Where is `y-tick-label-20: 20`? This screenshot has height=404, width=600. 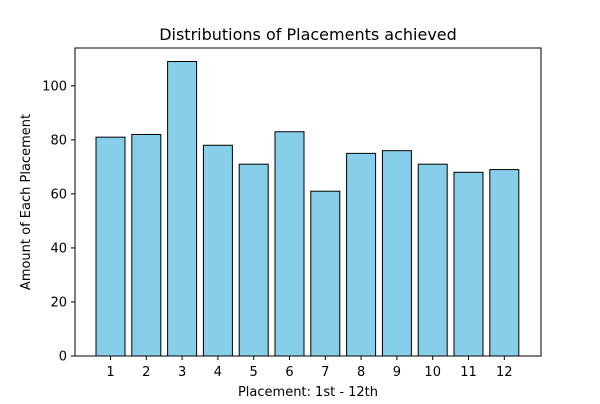
y-tick-label-20: 20 is located at coordinates (58, 302).